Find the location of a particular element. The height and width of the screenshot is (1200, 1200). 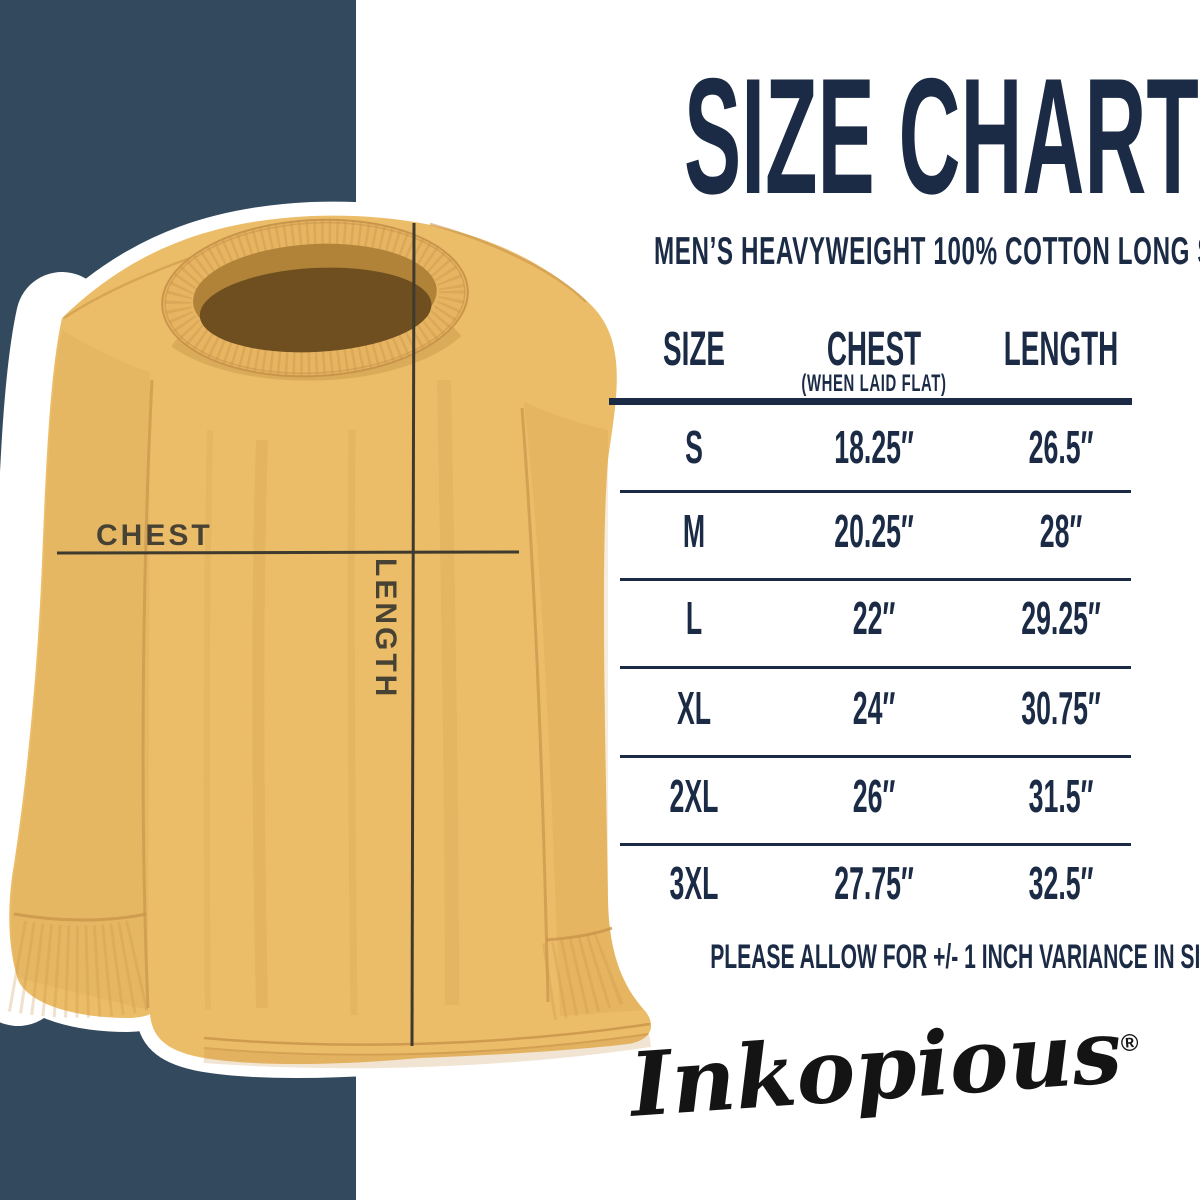

table-row: M 20.25″ 28″ is located at coordinates (600, 531).